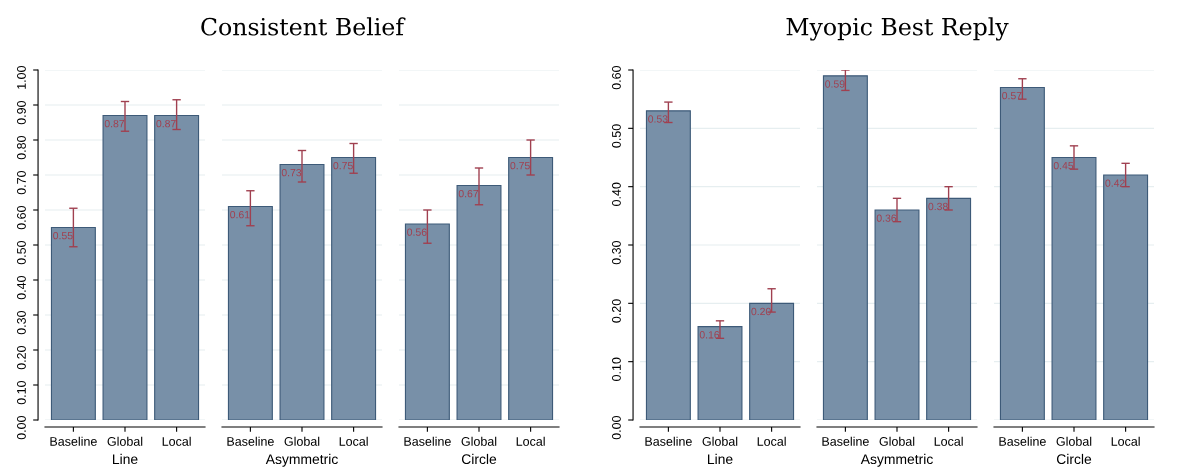  I want to click on chart-title: Myopic Best Reply, so click(897, 29).